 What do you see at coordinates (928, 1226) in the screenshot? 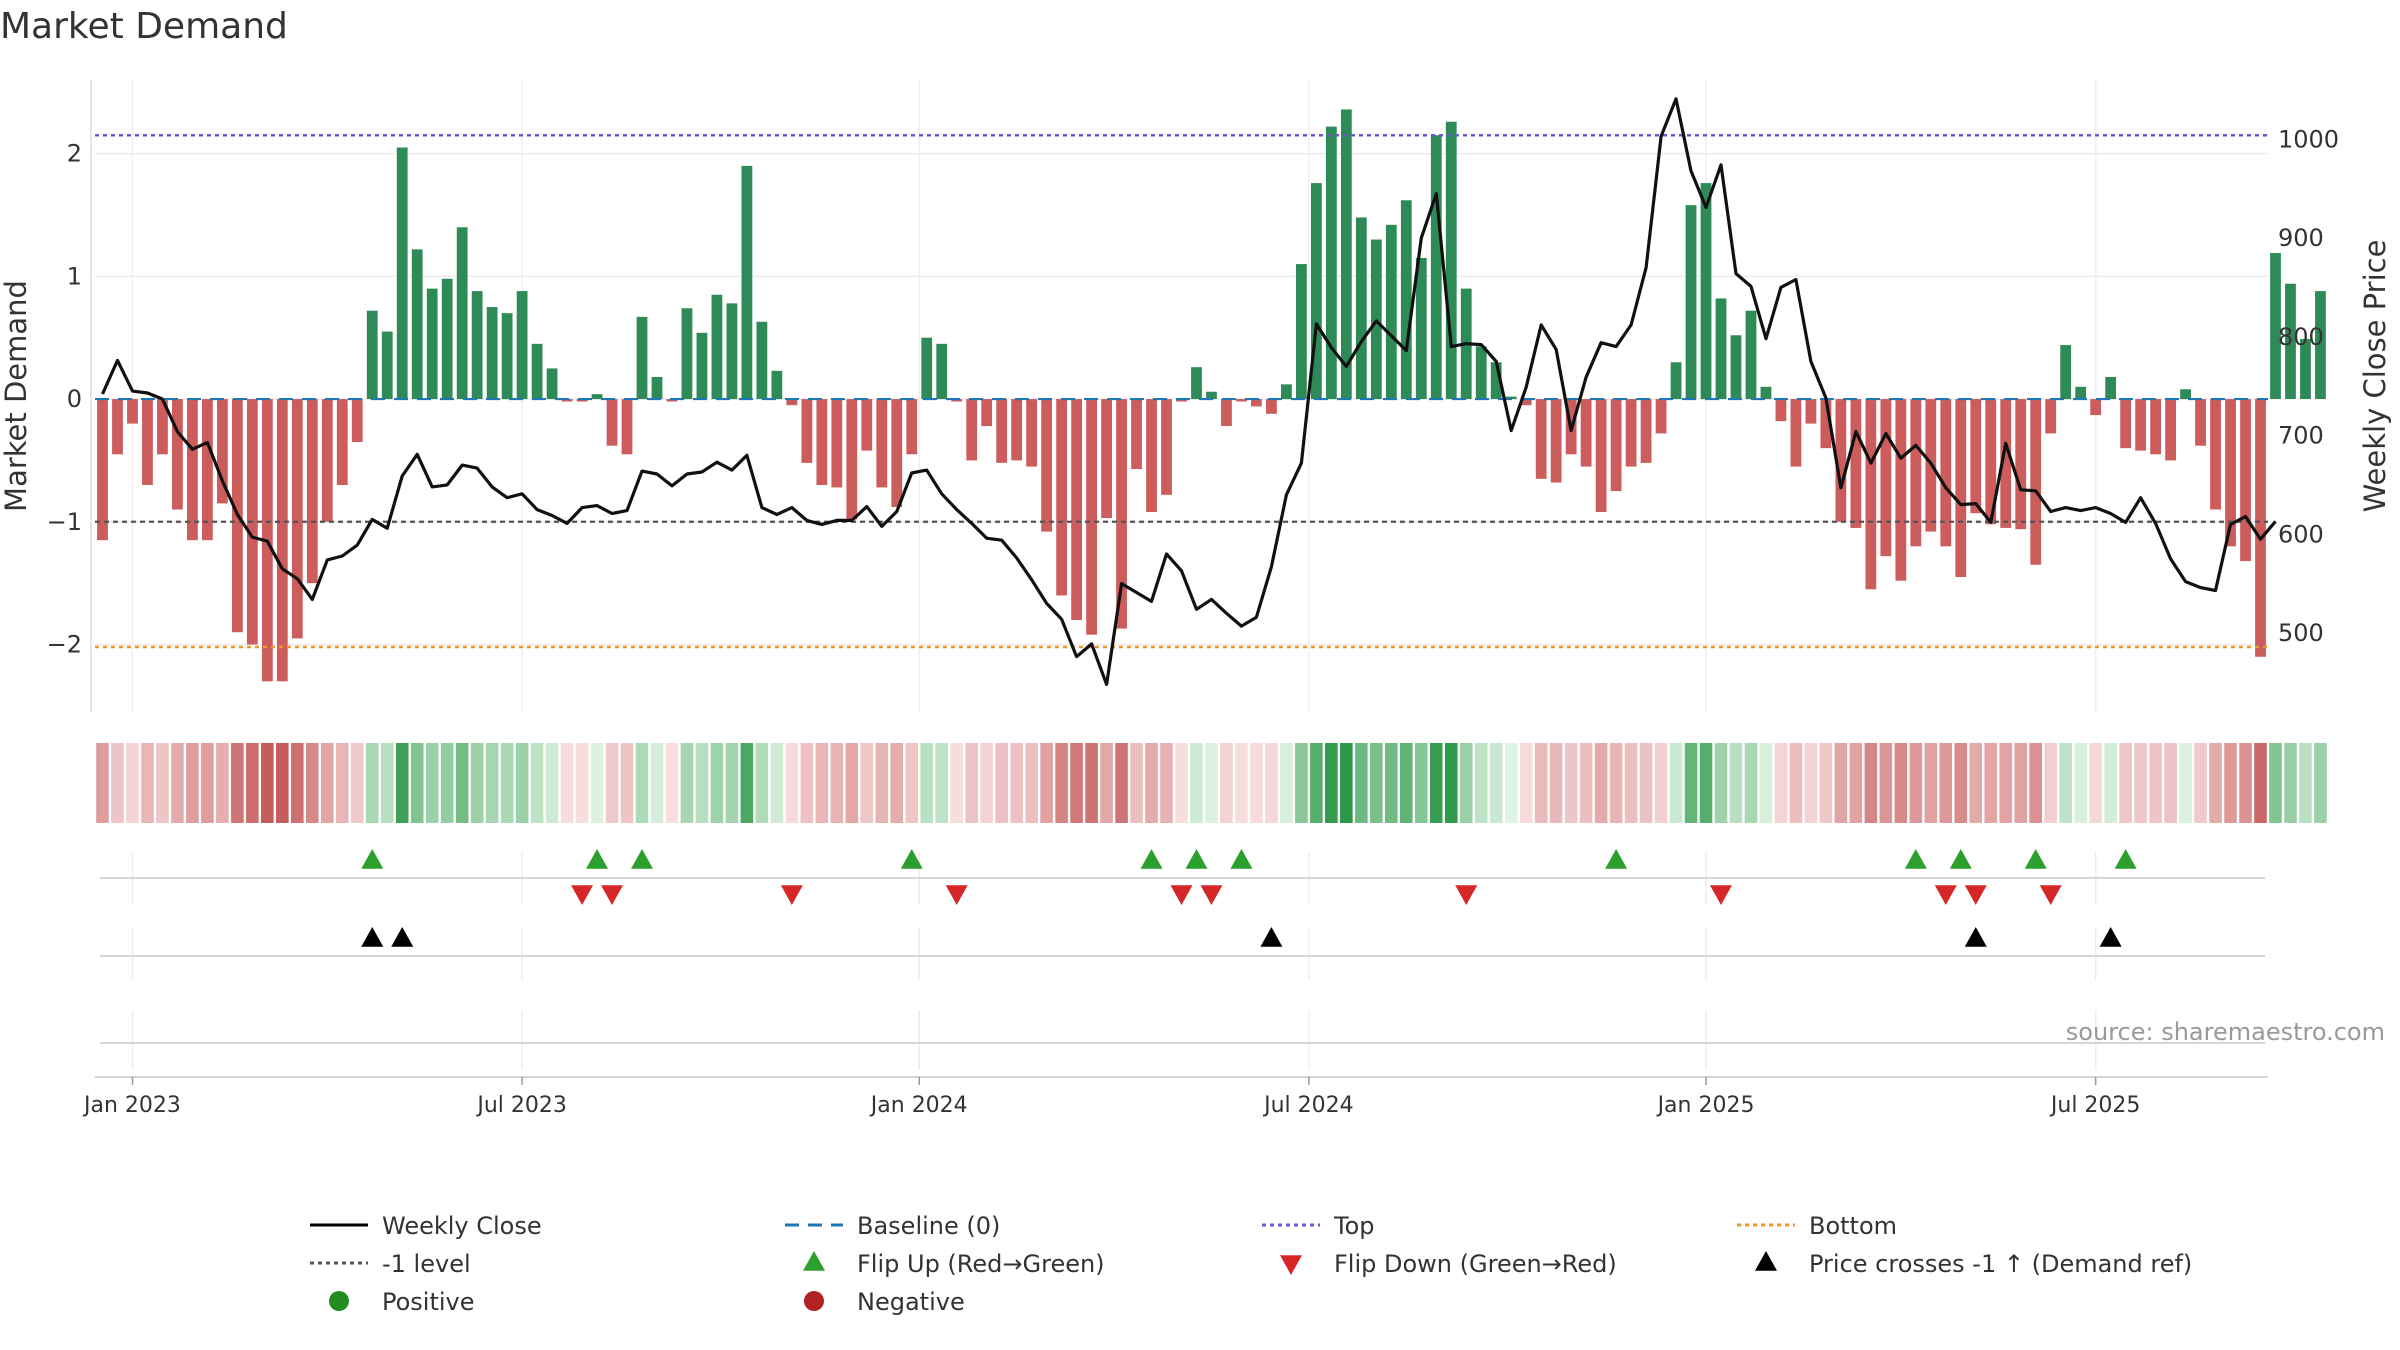
I see `legend-label: Baseline (0)` at bounding box center [928, 1226].